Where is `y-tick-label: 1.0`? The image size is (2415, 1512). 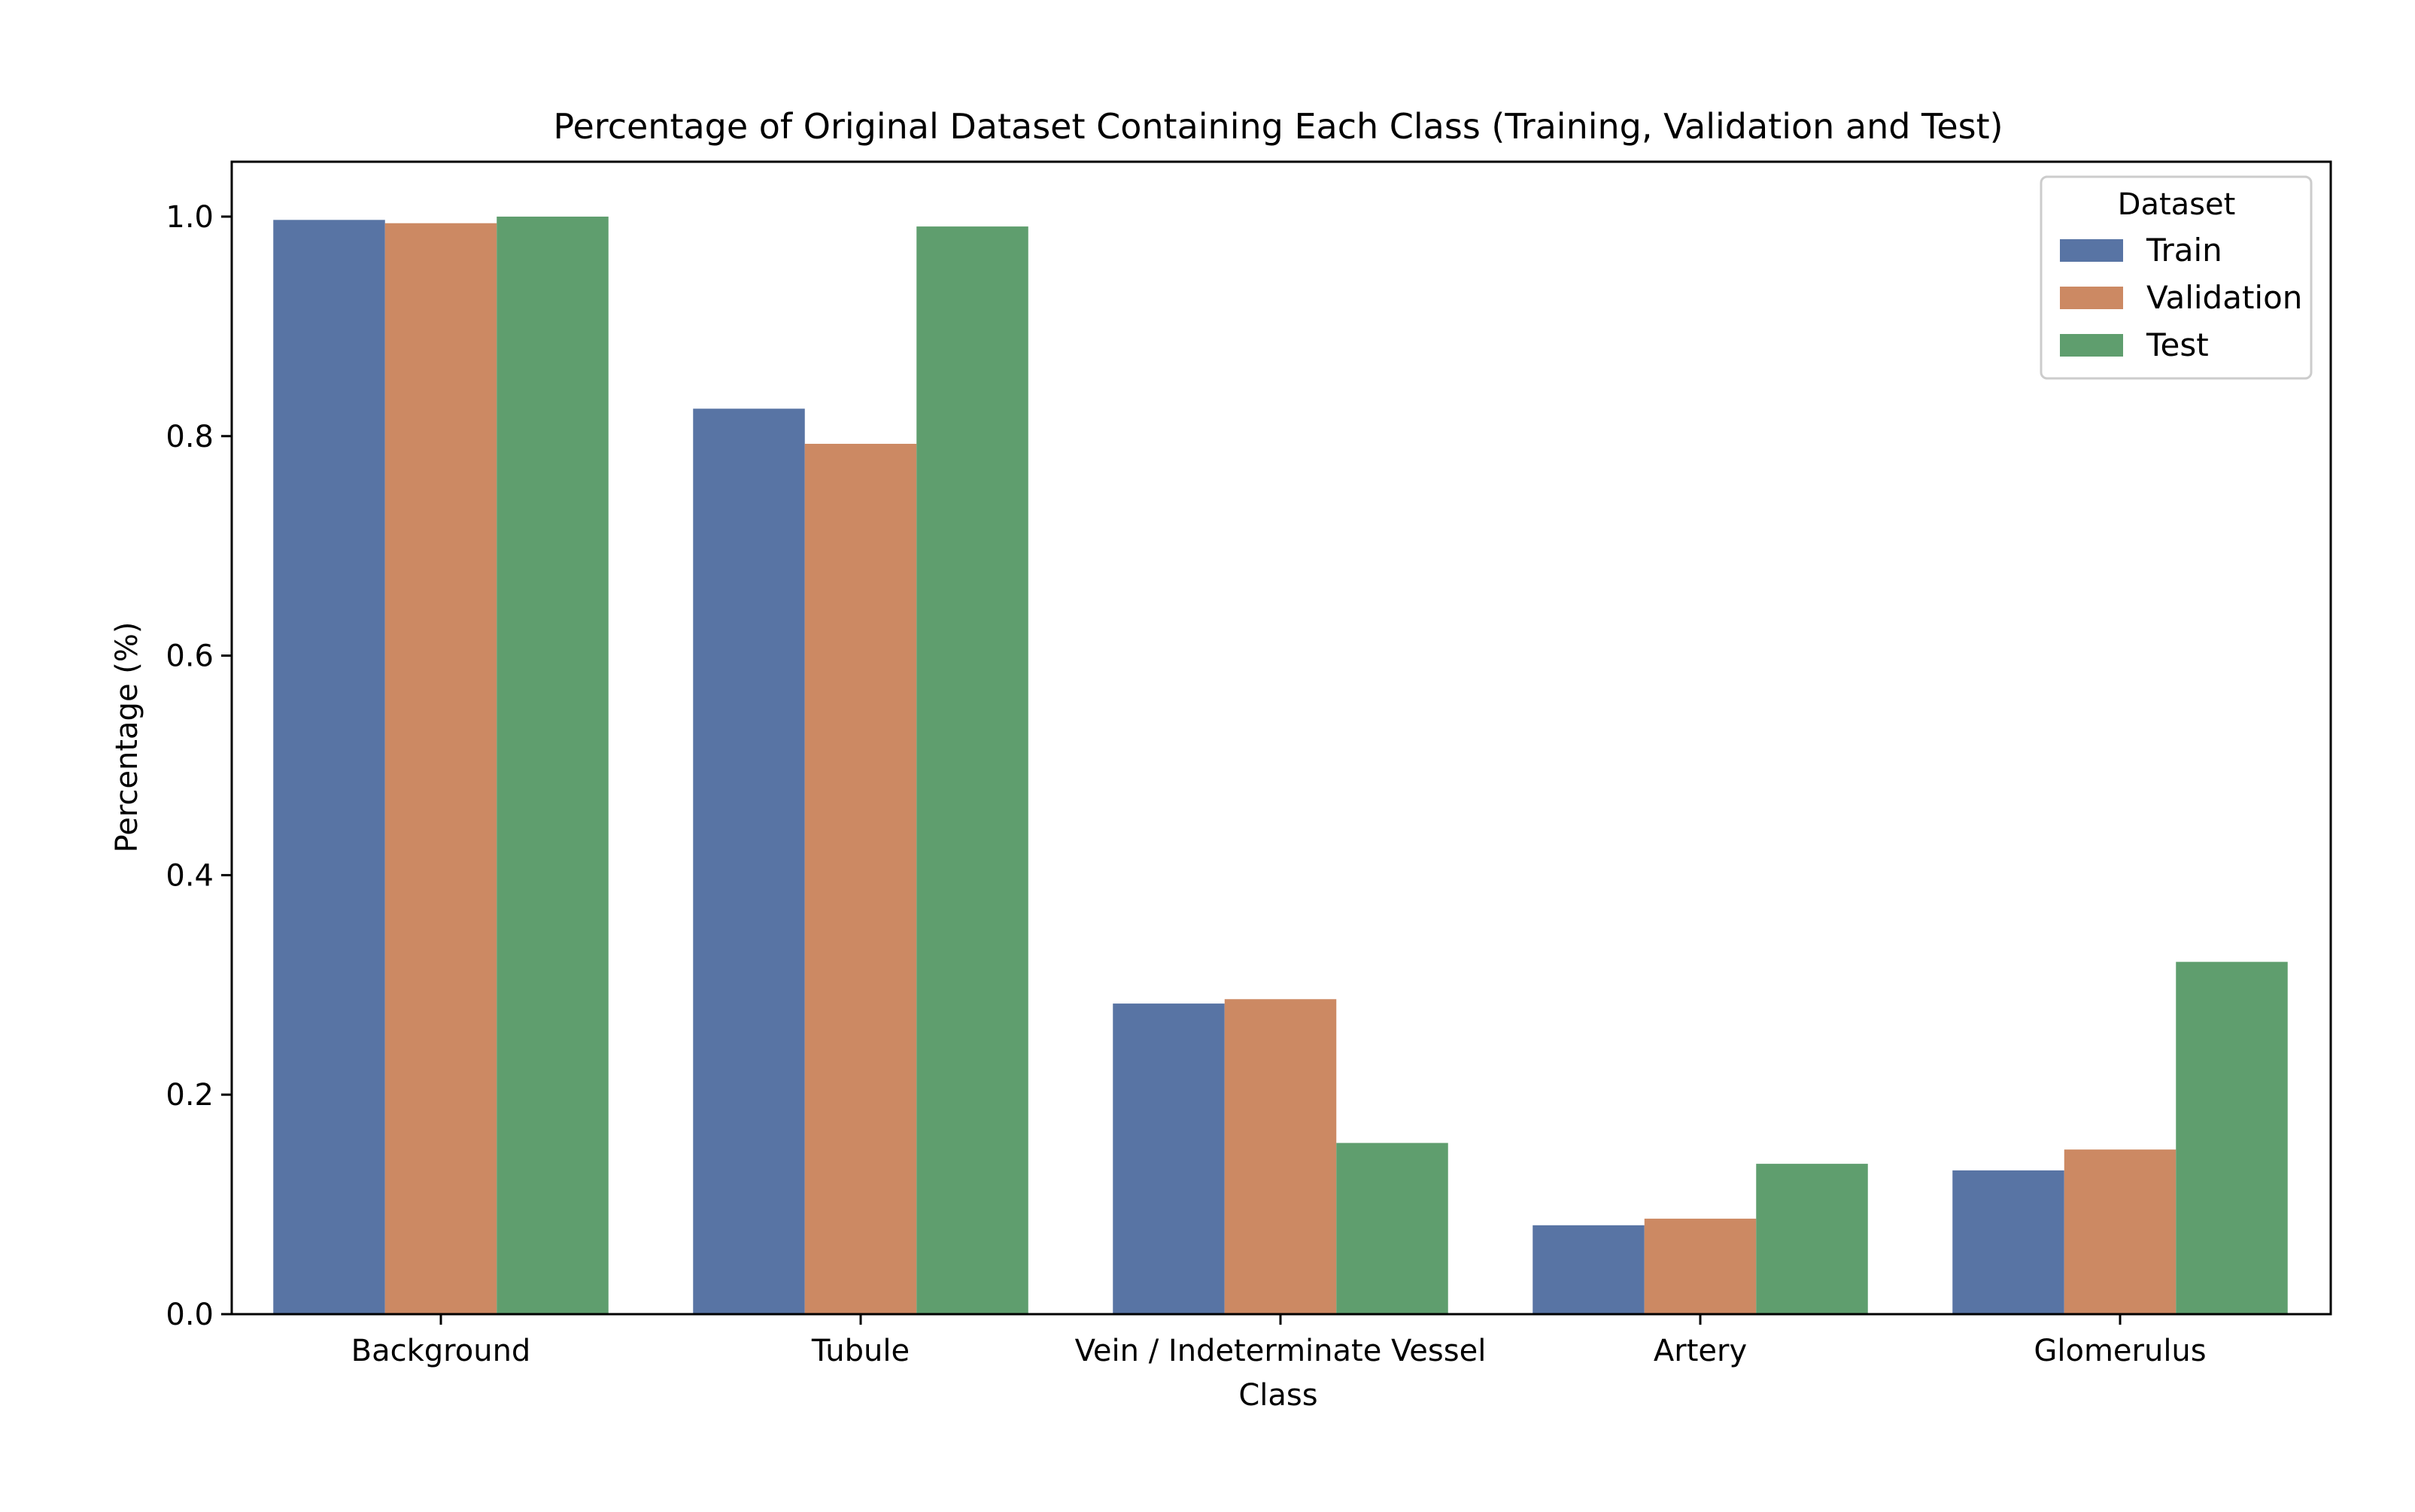
y-tick-label: 1.0 is located at coordinates (190, 217).